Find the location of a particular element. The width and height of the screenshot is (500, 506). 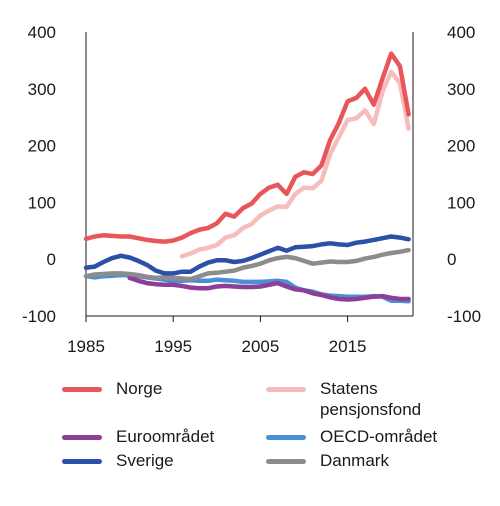

legend-item-norge: Norge is located at coordinates (112, 388).